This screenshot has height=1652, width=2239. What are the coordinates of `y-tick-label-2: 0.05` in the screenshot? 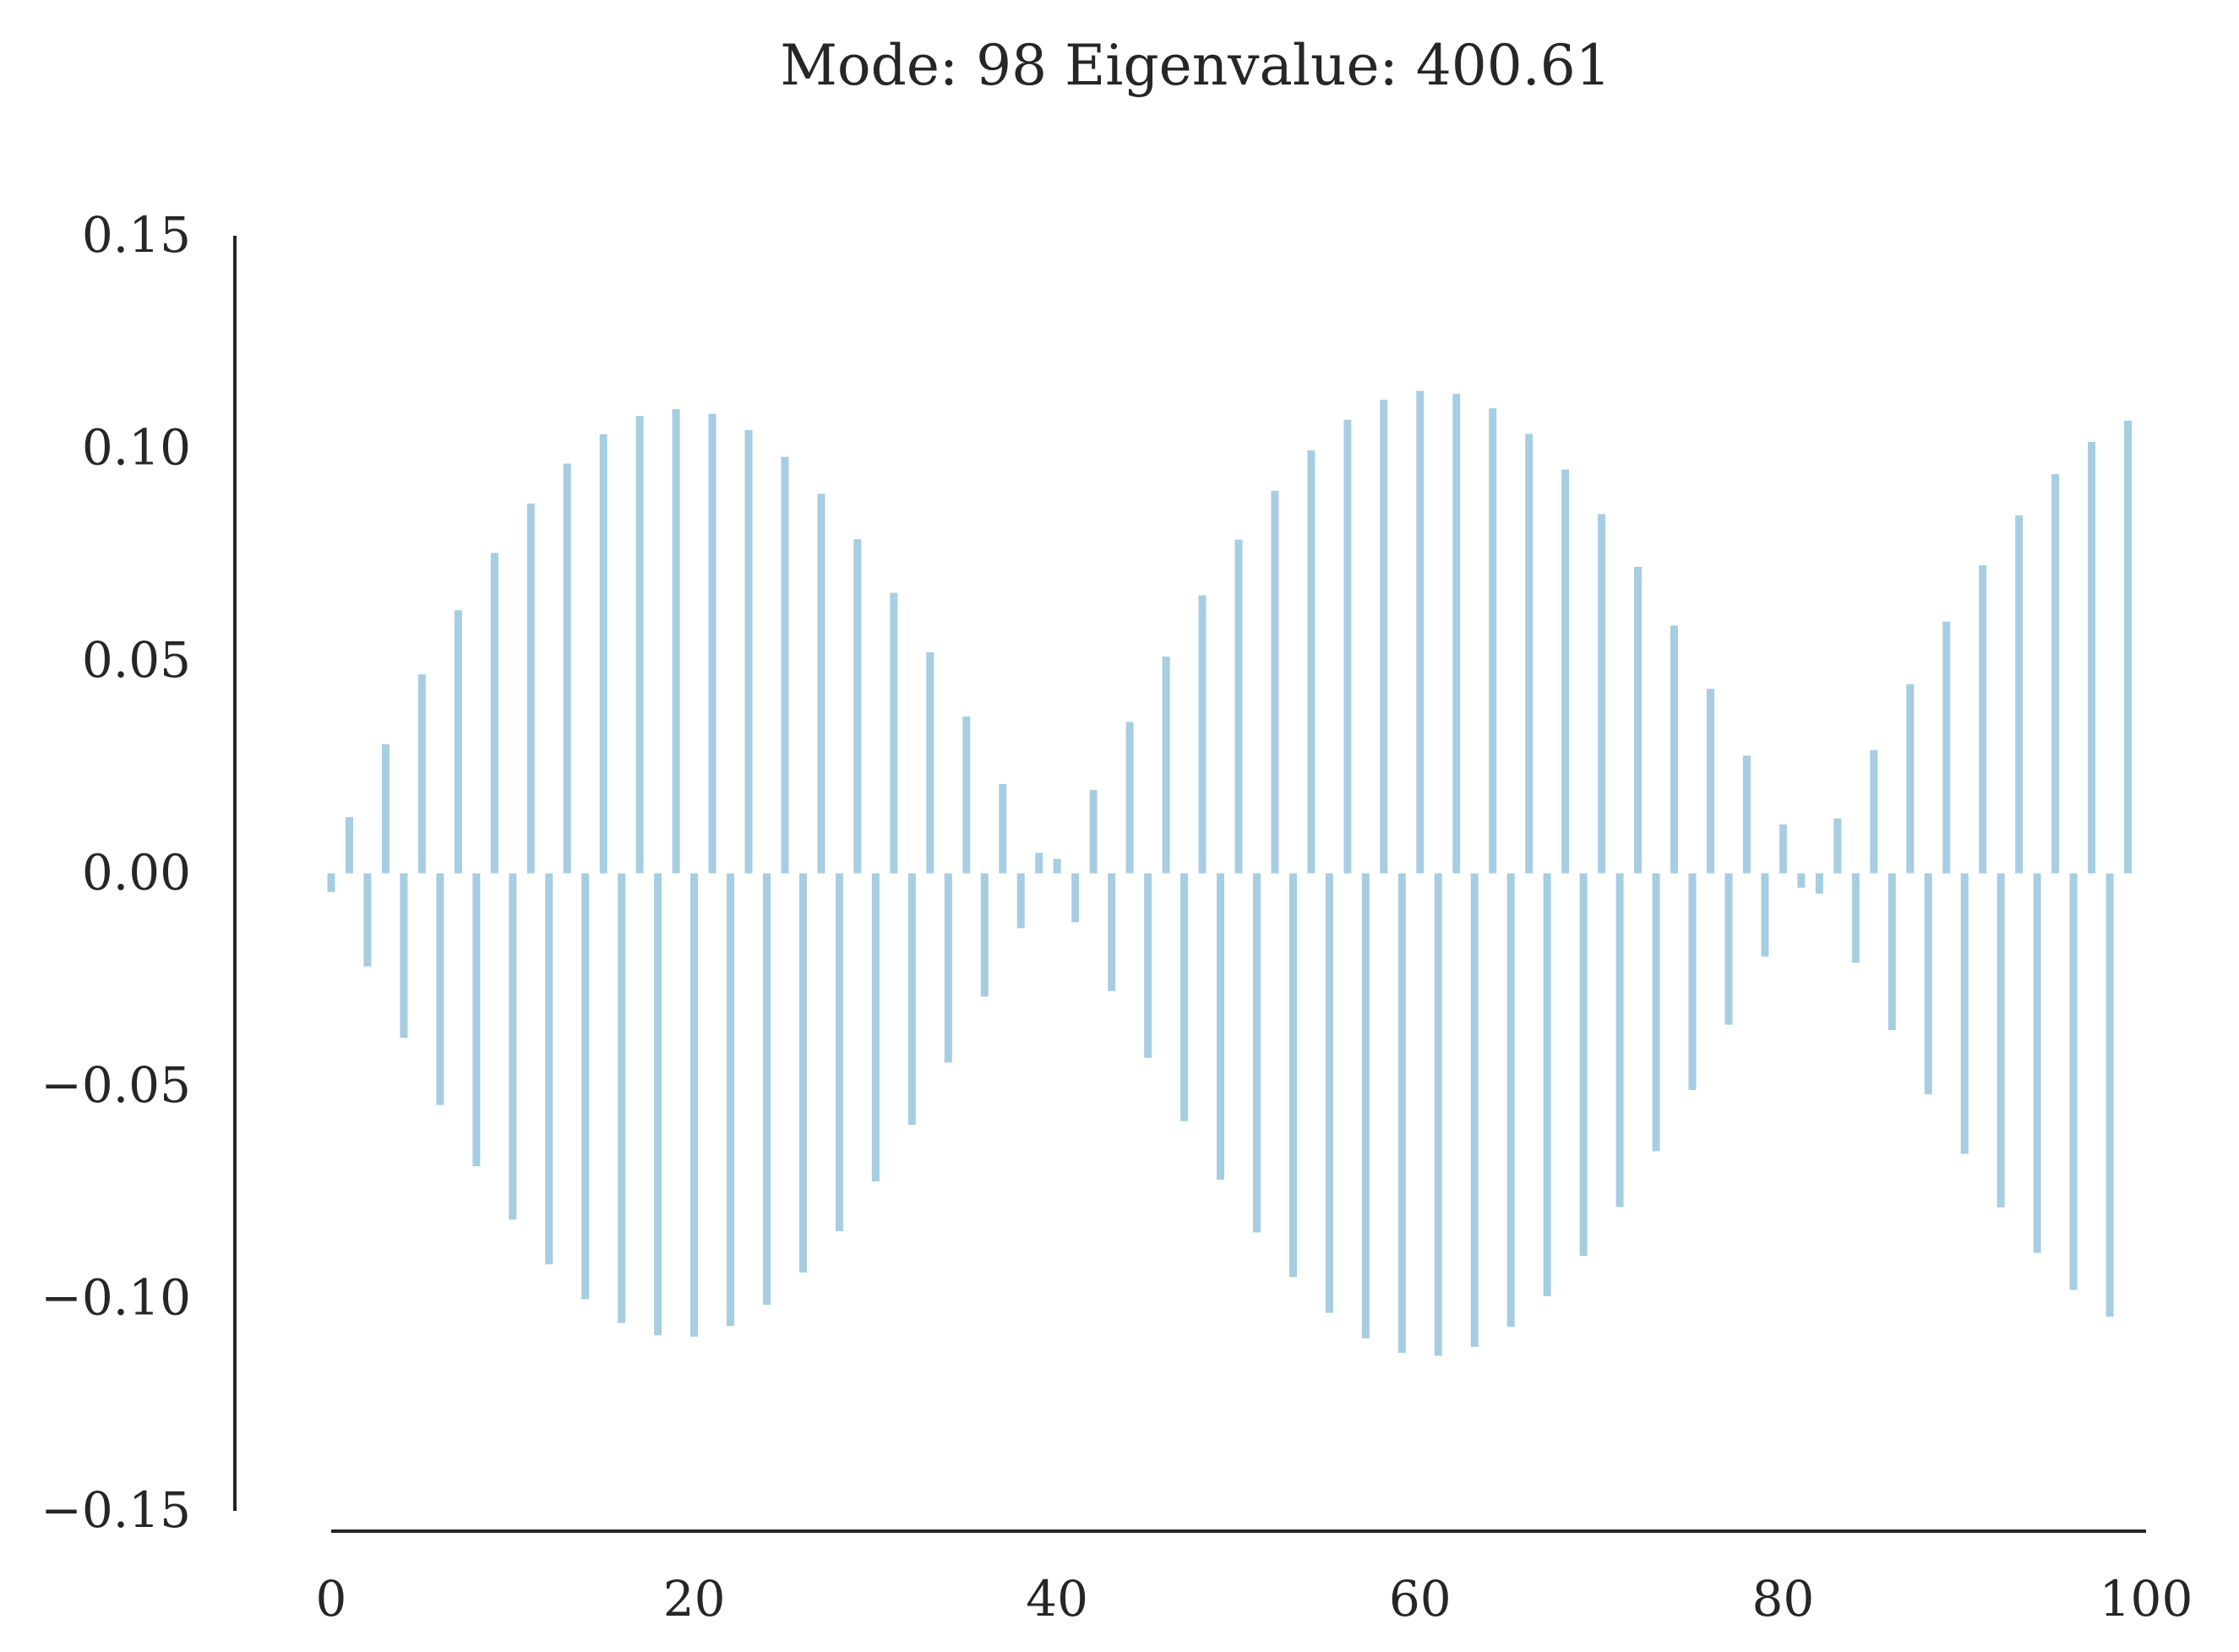 It's located at (136, 660).